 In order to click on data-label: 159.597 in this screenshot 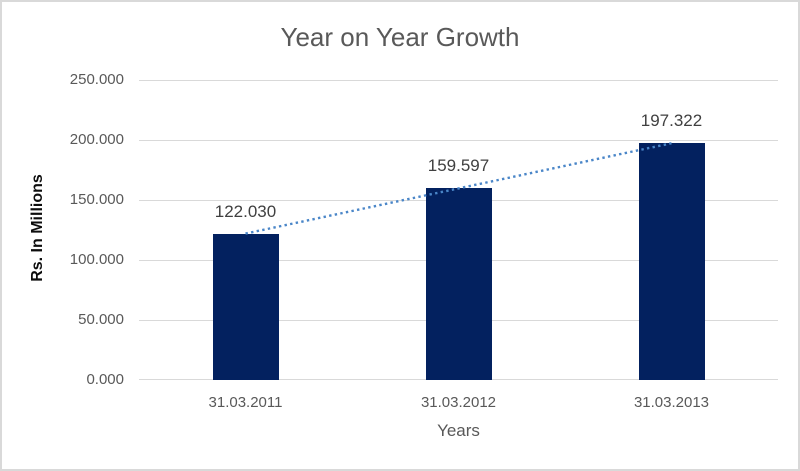, I will do `click(458, 166)`.